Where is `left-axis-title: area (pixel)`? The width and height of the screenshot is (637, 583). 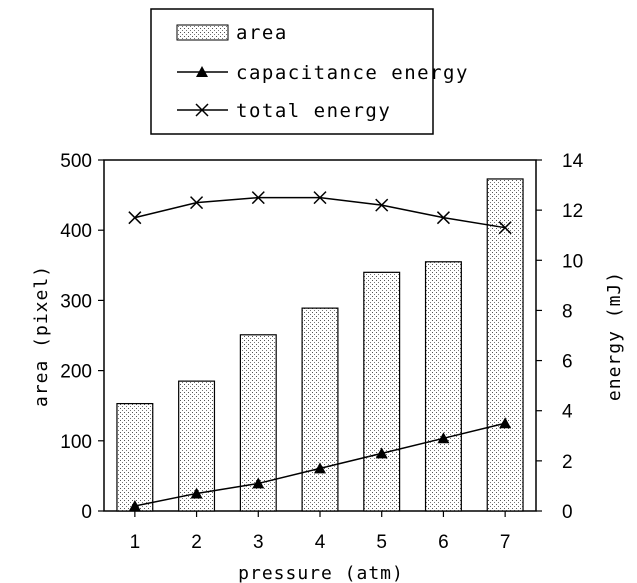
left-axis-title: area (pixel) is located at coordinates (41, 336).